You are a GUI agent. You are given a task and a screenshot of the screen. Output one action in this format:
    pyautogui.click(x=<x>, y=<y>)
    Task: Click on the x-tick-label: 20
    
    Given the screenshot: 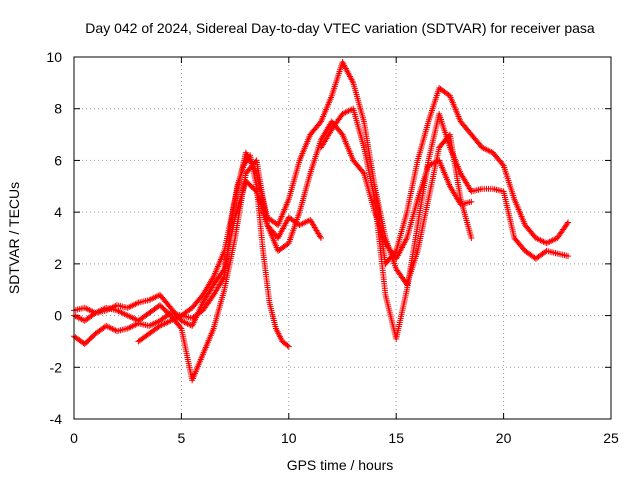 What is the action you would take?
    pyautogui.click(x=504, y=438)
    